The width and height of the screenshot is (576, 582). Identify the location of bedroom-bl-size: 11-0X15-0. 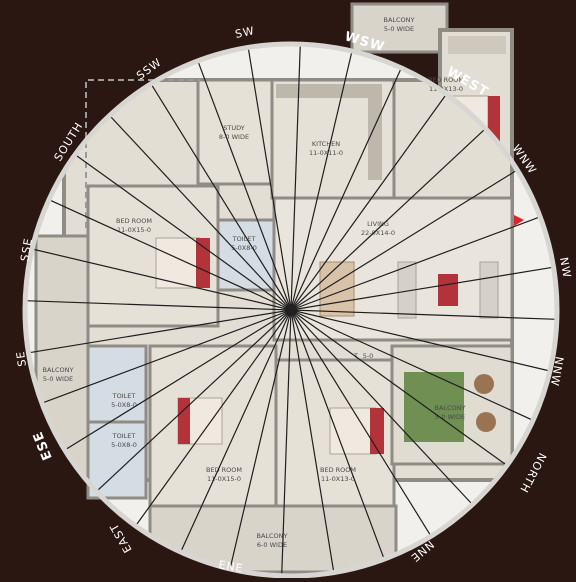
(224, 479).